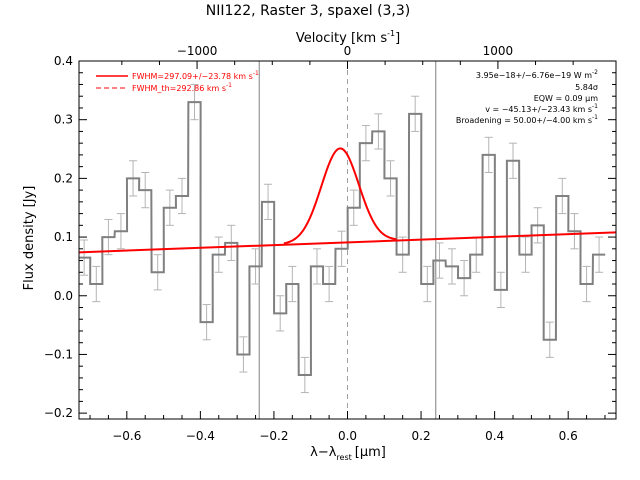 Image resolution: width=640 pixels, height=480 pixels. What do you see at coordinates (179, 88) in the screenshot?
I see `legend-label-fwhm-th-text: FWHM_th=292.86 km s` at bounding box center [179, 88].